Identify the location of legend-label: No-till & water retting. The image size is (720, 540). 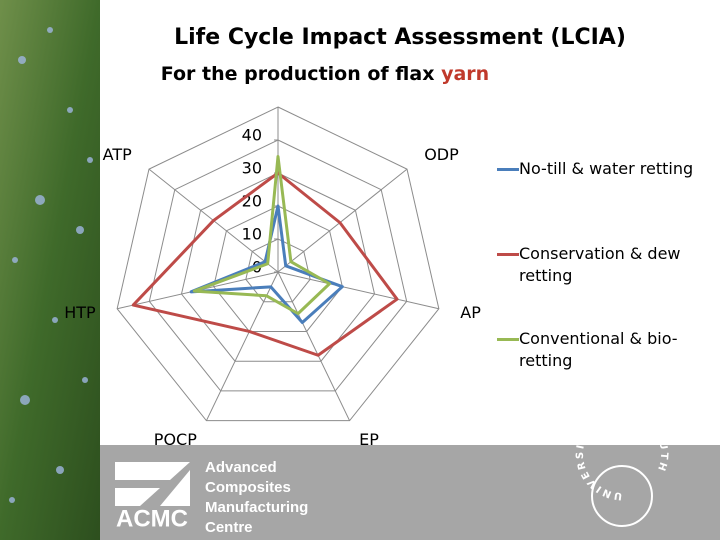
(606, 168).